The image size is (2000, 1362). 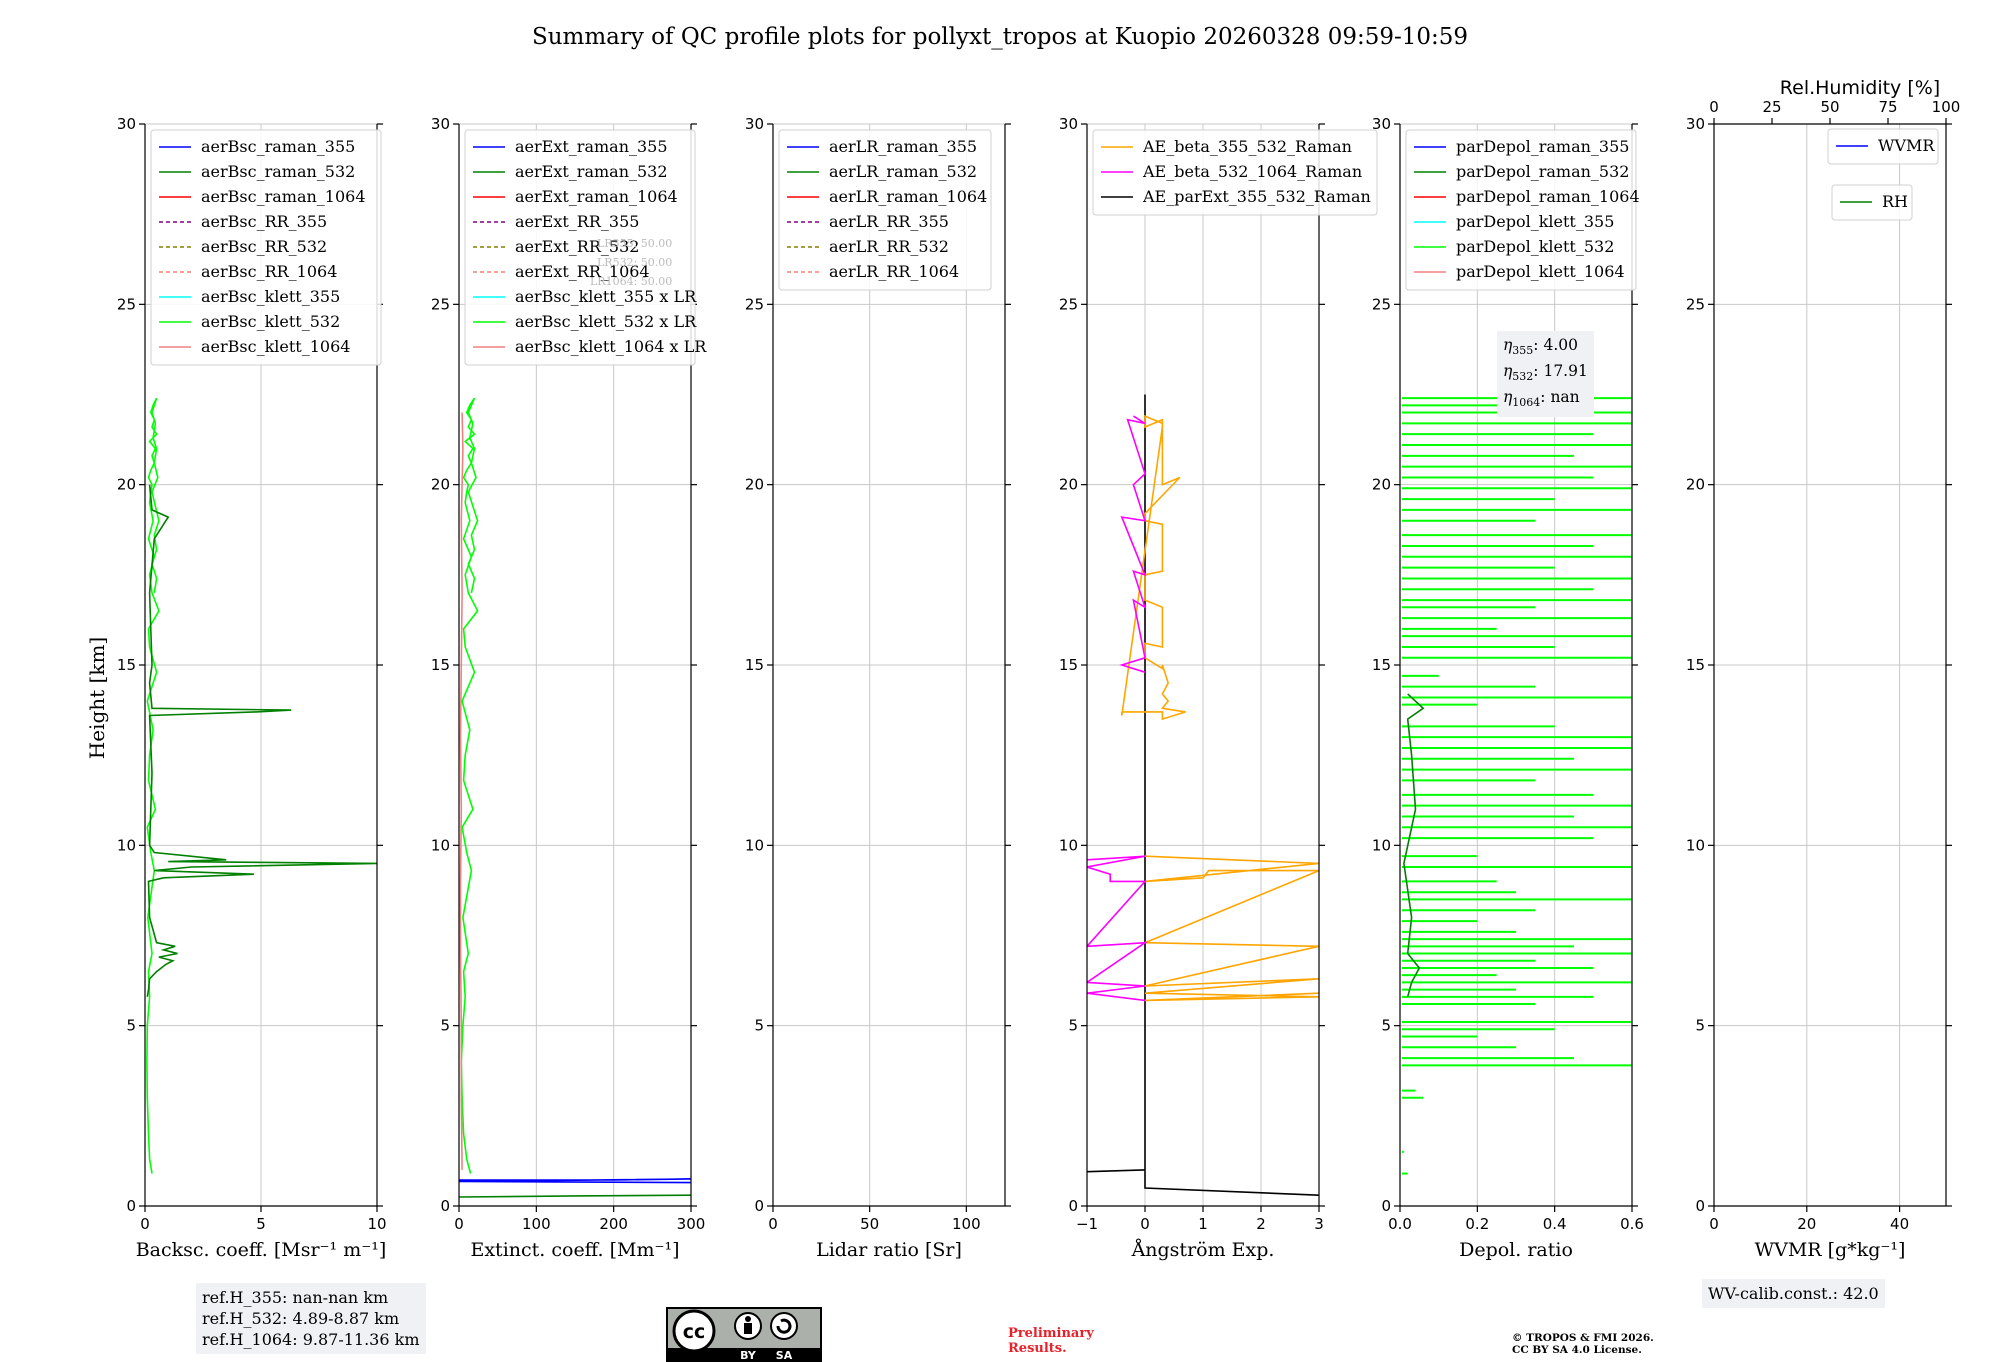 I want to click on legend-label: aerBsc_klett_532, so click(x=270, y=321).